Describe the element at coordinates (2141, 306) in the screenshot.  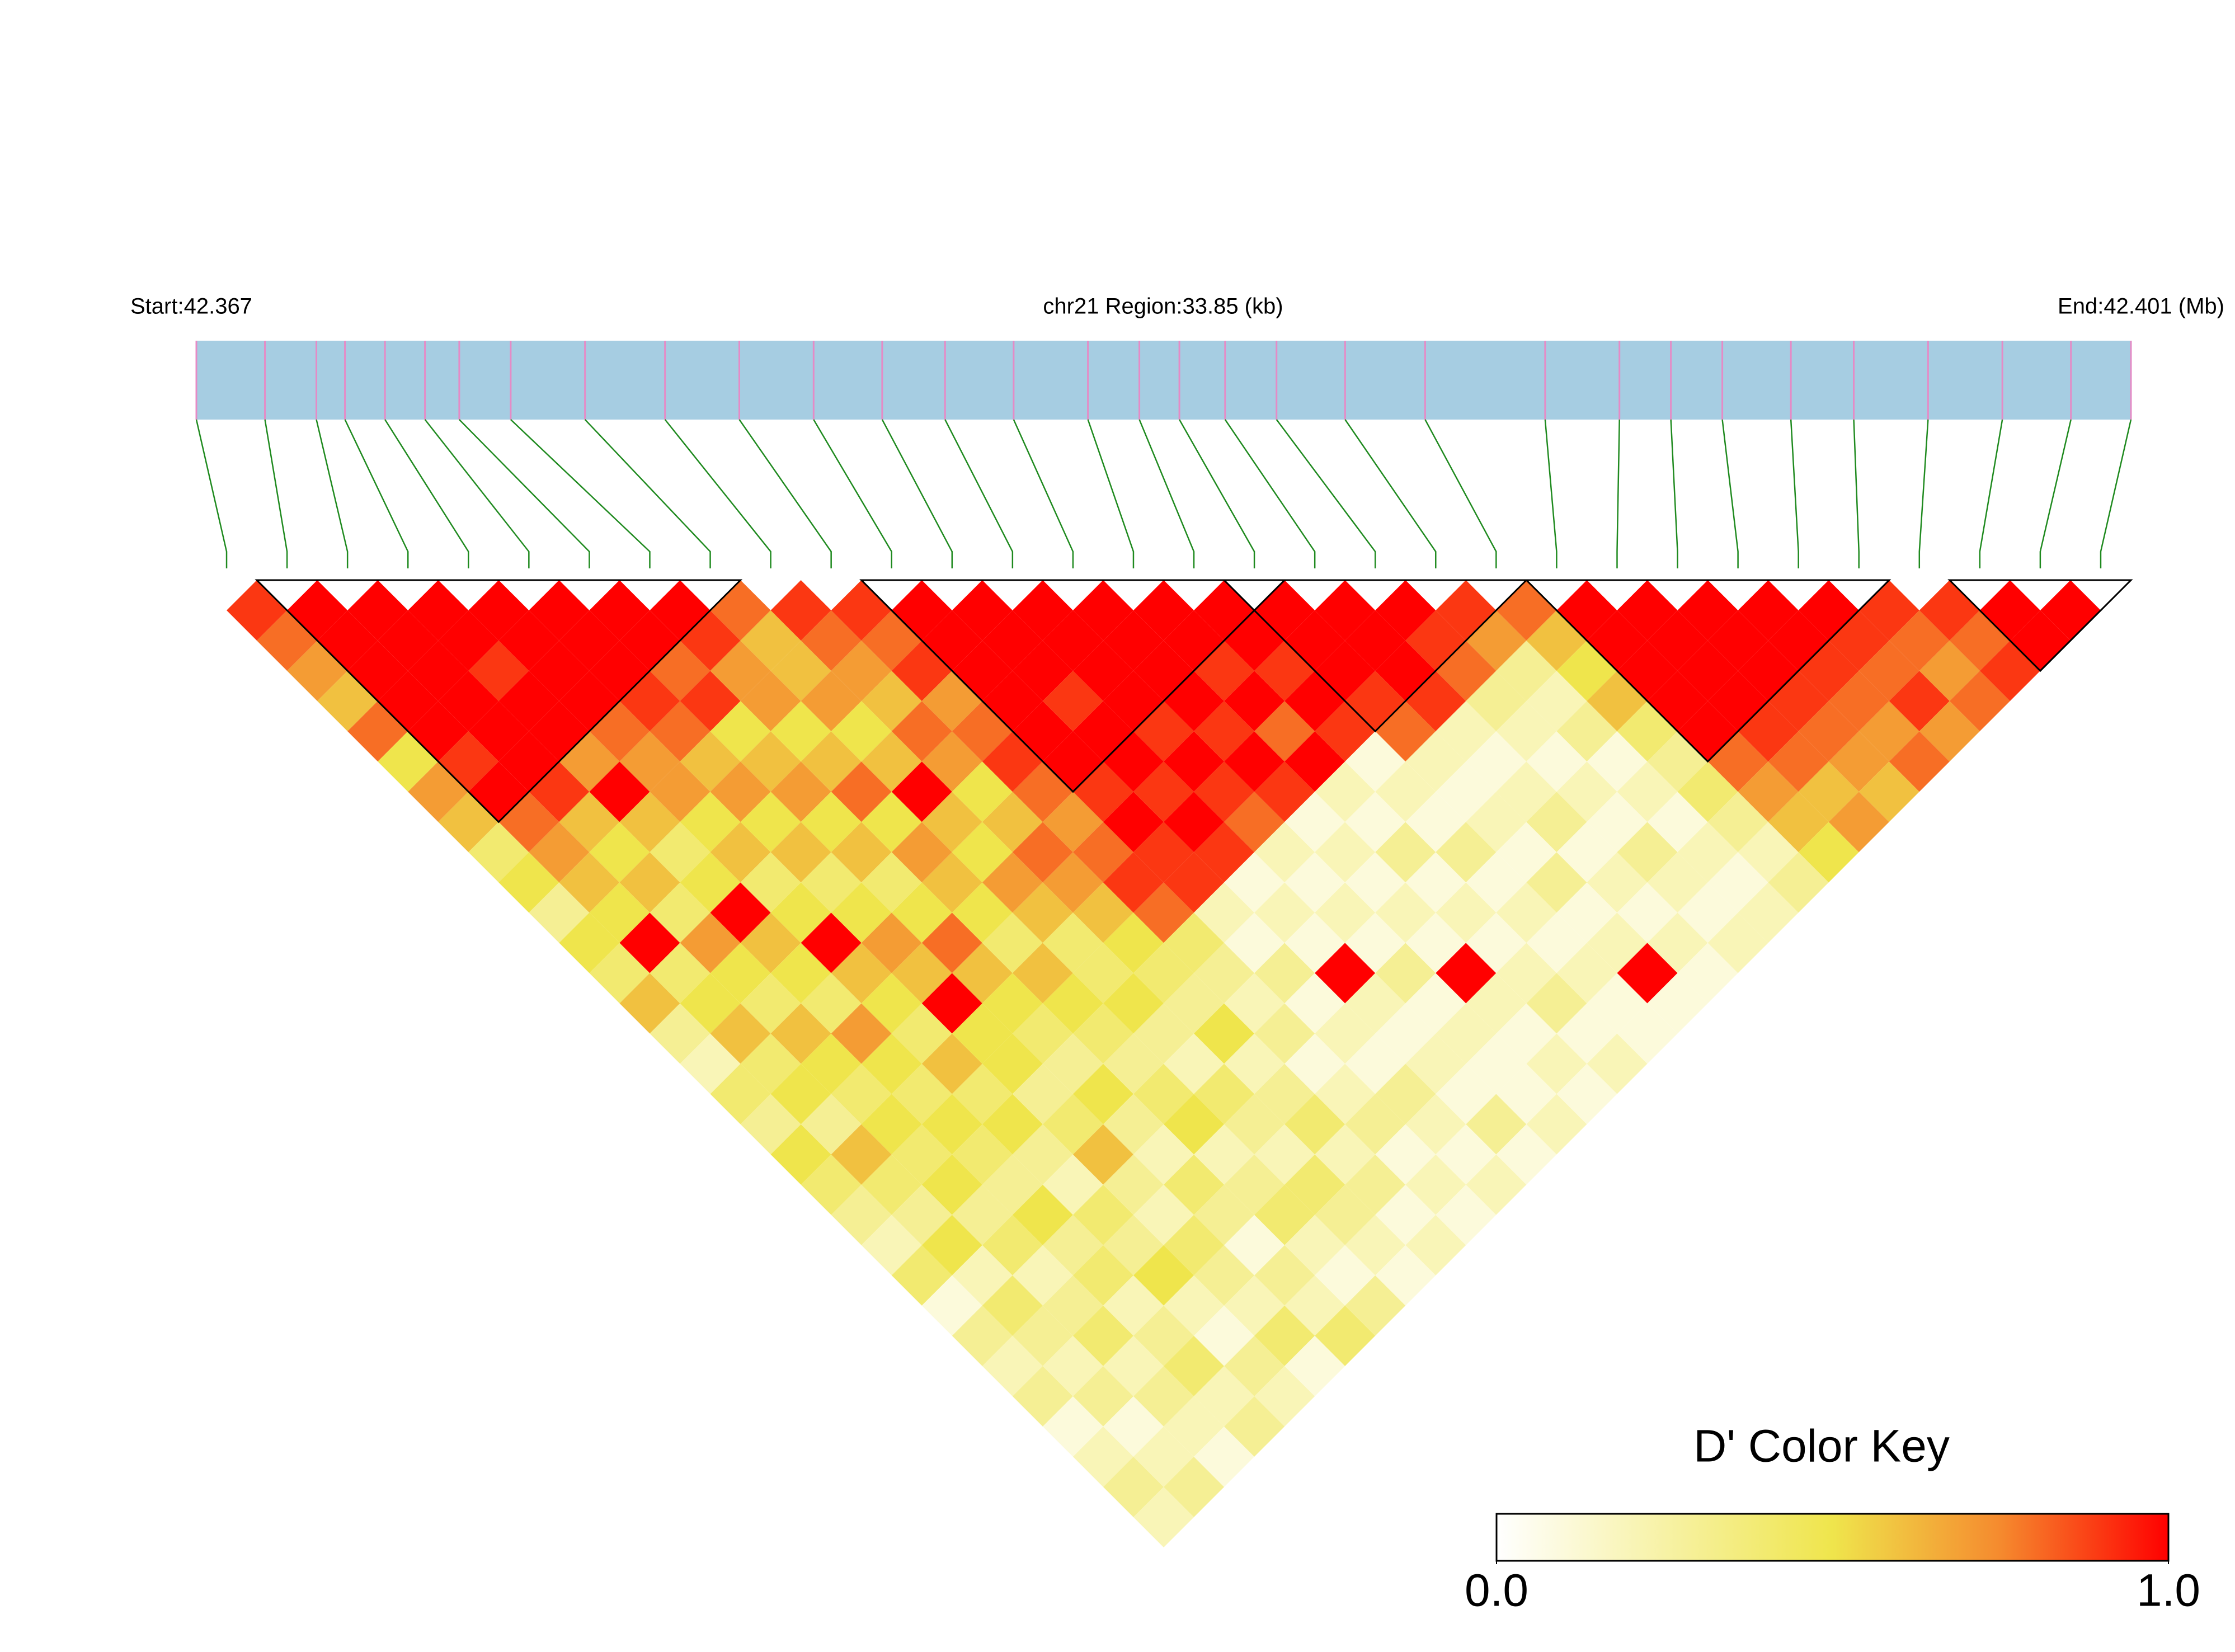
I see `end-label: End:42.401 (Mb)` at that location.